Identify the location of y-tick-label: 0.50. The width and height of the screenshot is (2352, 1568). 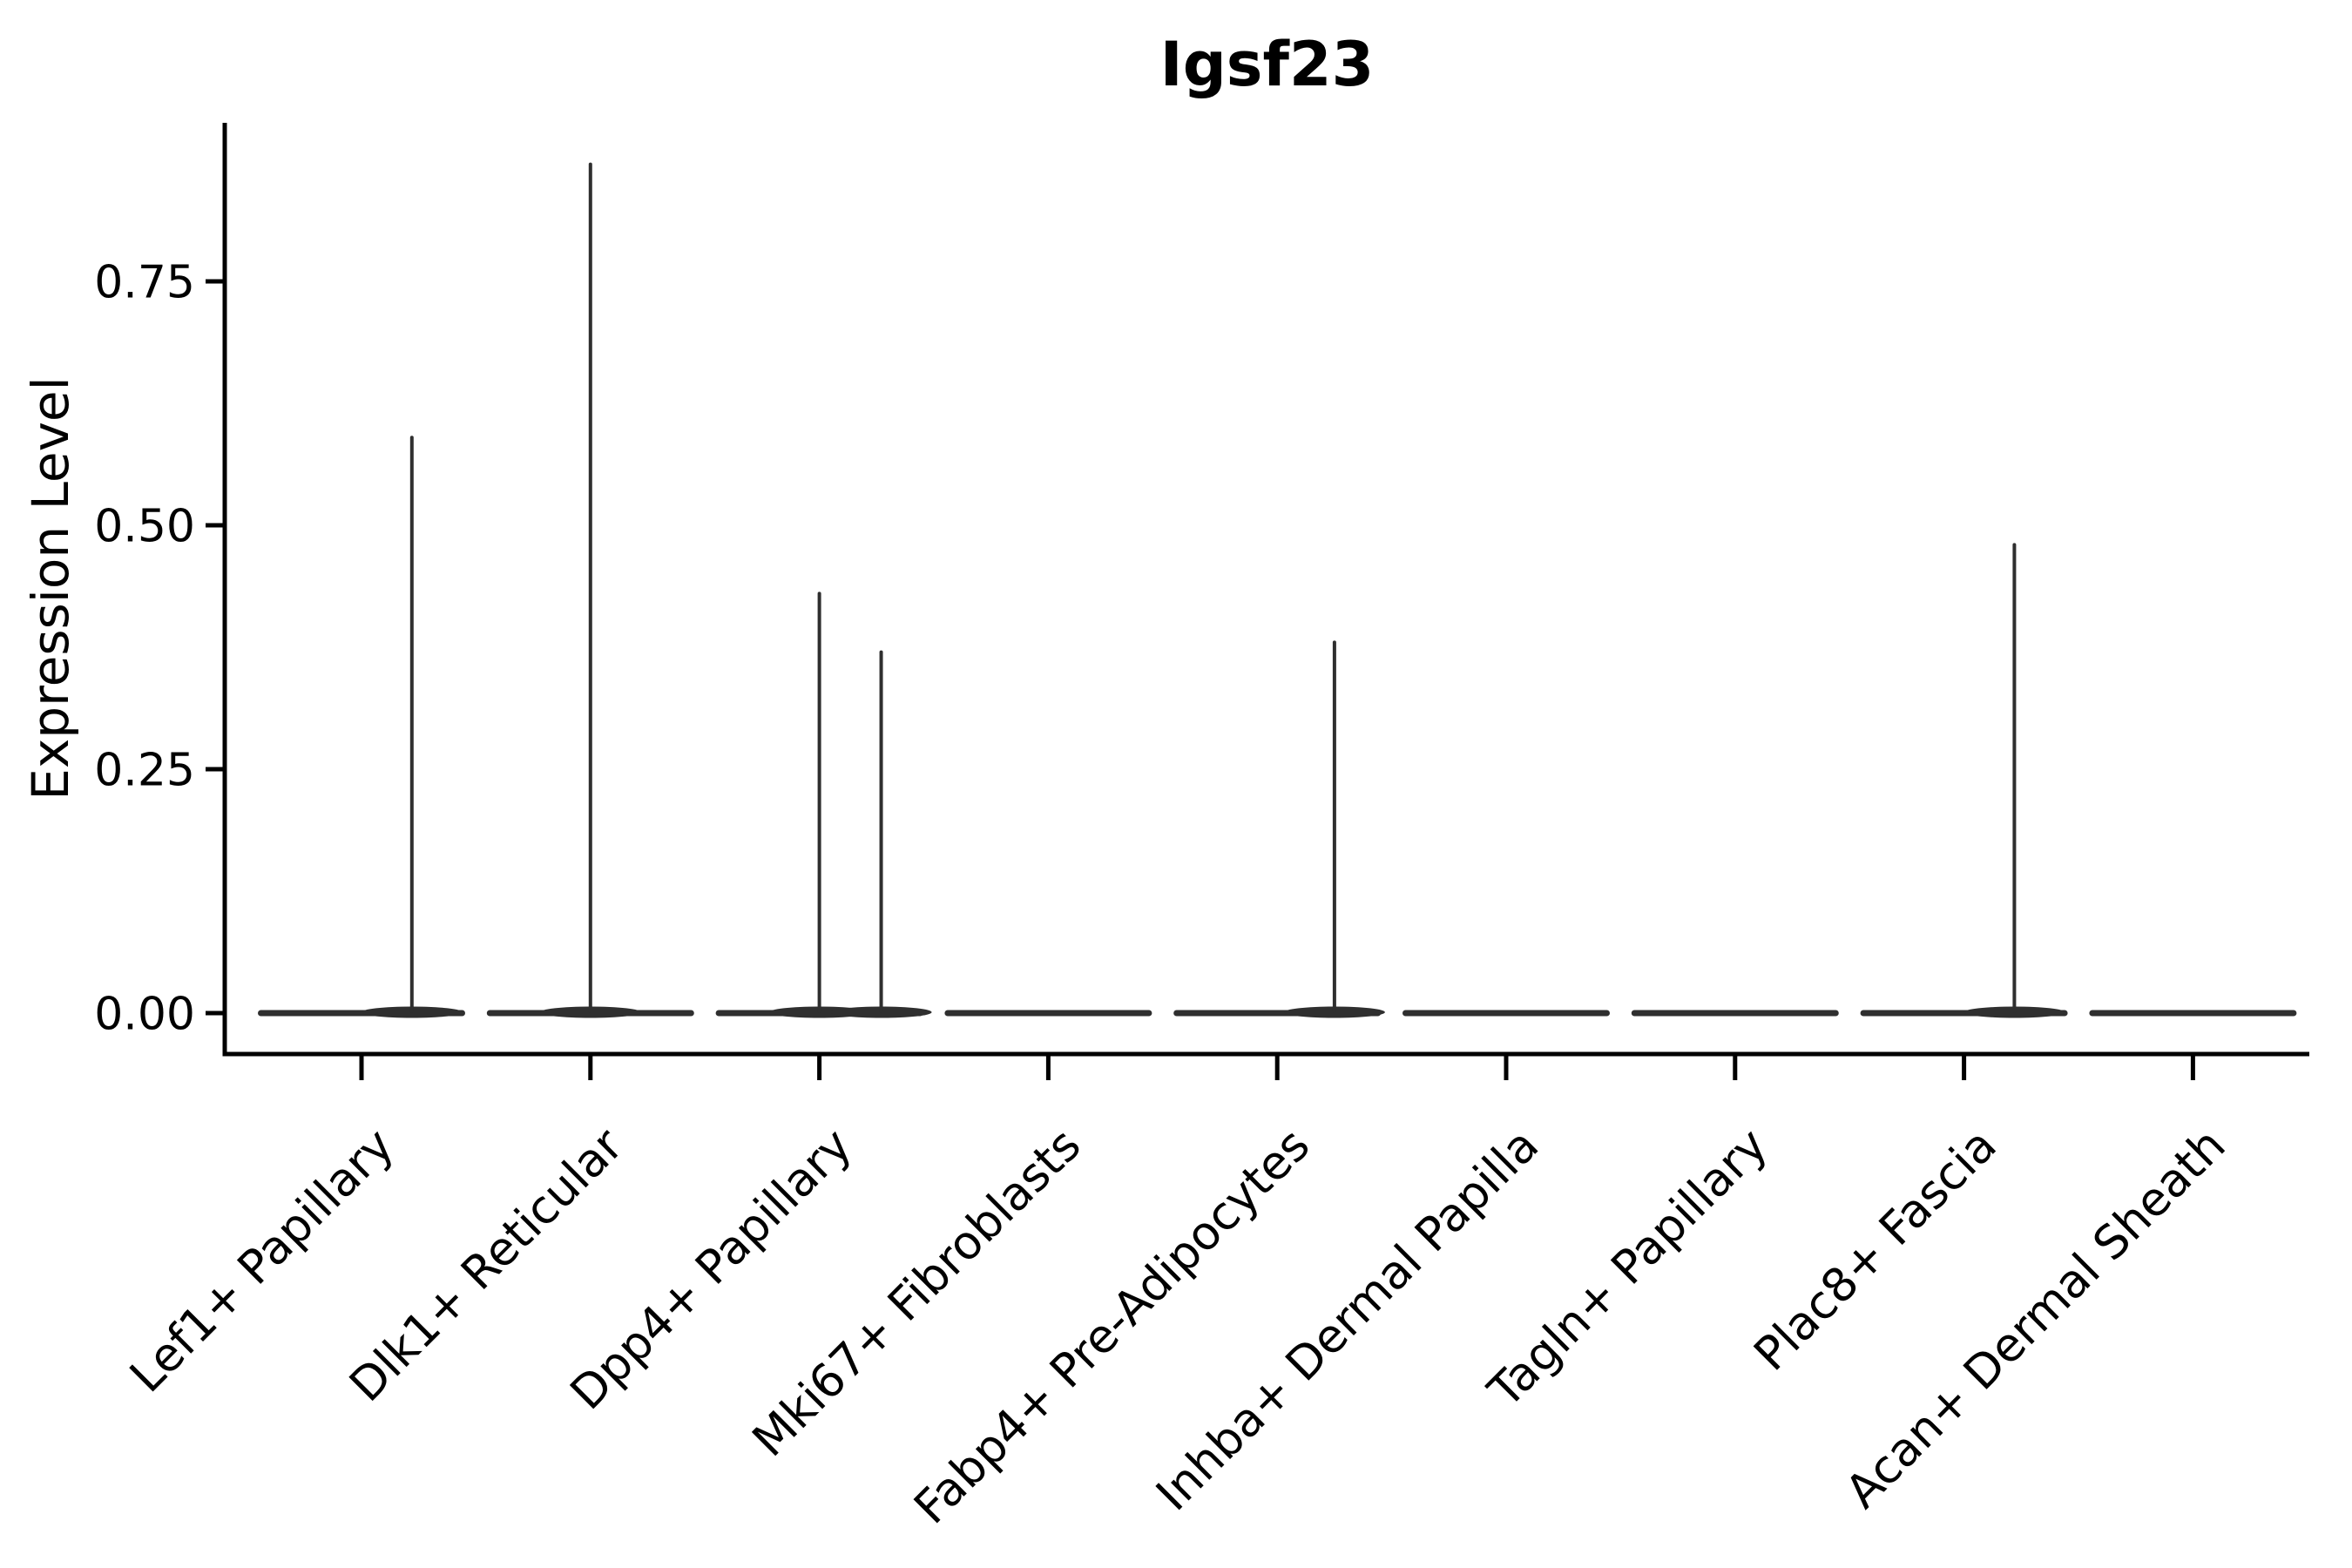
(145, 527).